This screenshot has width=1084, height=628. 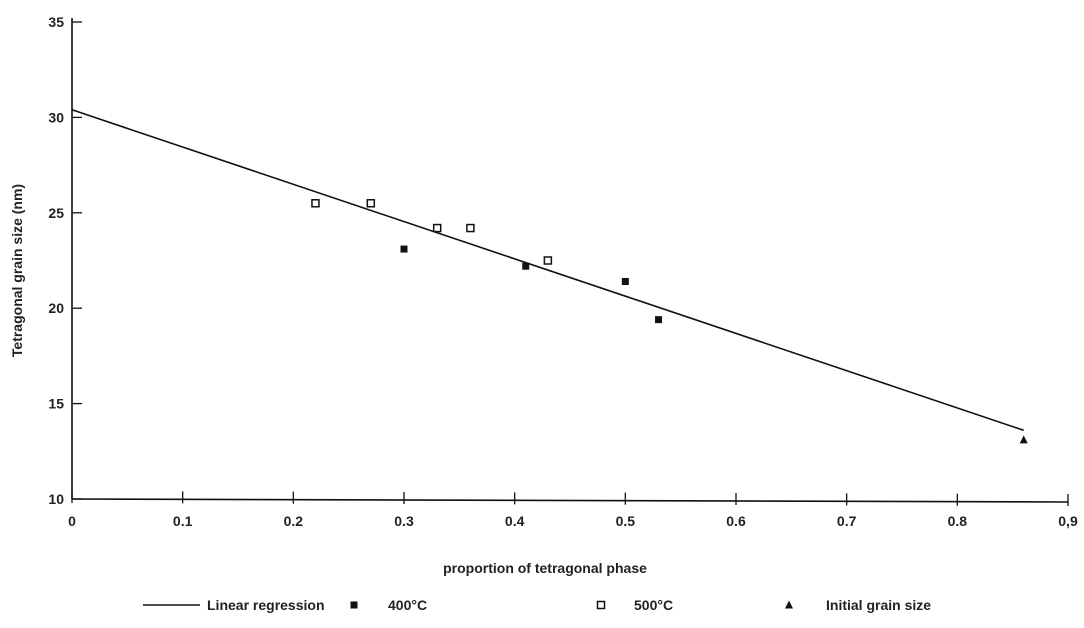 I want to click on y-axis-title: Tetragonal grain size (nm), so click(x=17, y=270).